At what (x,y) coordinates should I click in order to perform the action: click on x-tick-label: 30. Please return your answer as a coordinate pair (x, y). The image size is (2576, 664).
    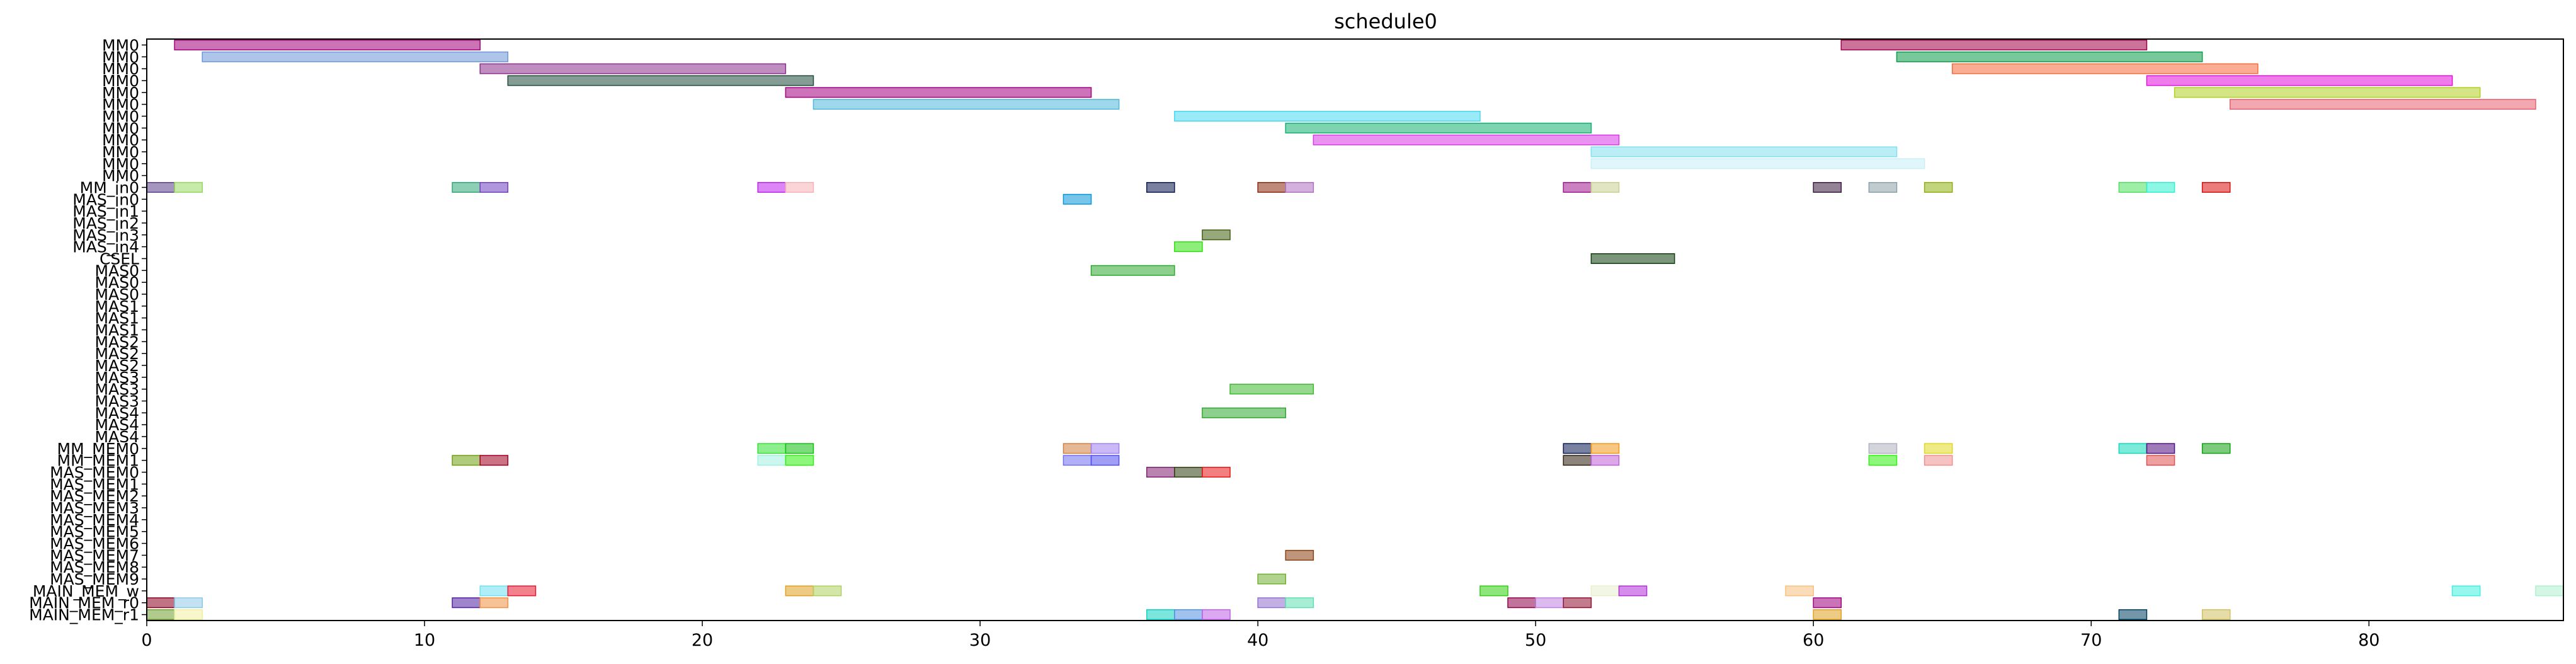
    Looking at the image, I should click on (980, 640).